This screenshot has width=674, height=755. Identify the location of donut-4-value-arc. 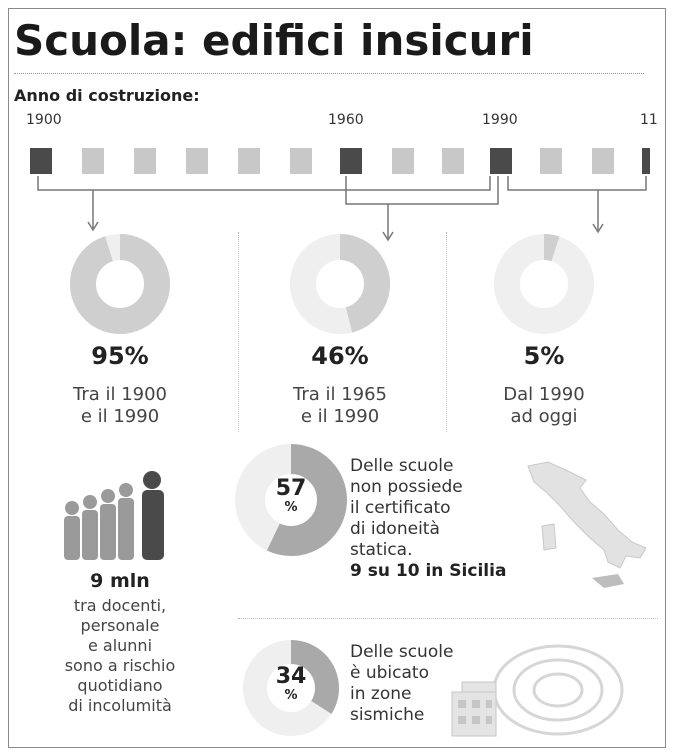
(291, 688).